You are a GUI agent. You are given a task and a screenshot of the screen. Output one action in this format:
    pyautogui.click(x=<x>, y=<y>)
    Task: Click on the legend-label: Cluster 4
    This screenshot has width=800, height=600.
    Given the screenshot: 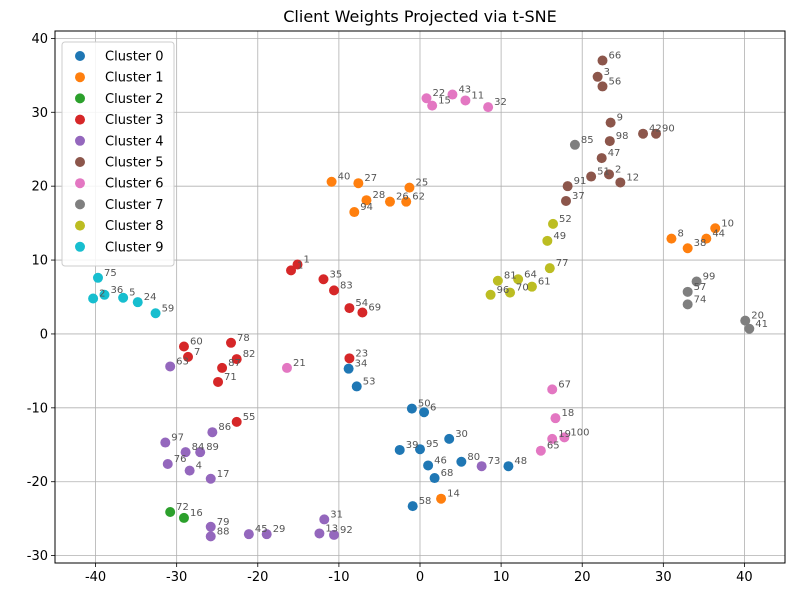 What is the action you would take?
    pyautogui.click(x=134, y=141)
    